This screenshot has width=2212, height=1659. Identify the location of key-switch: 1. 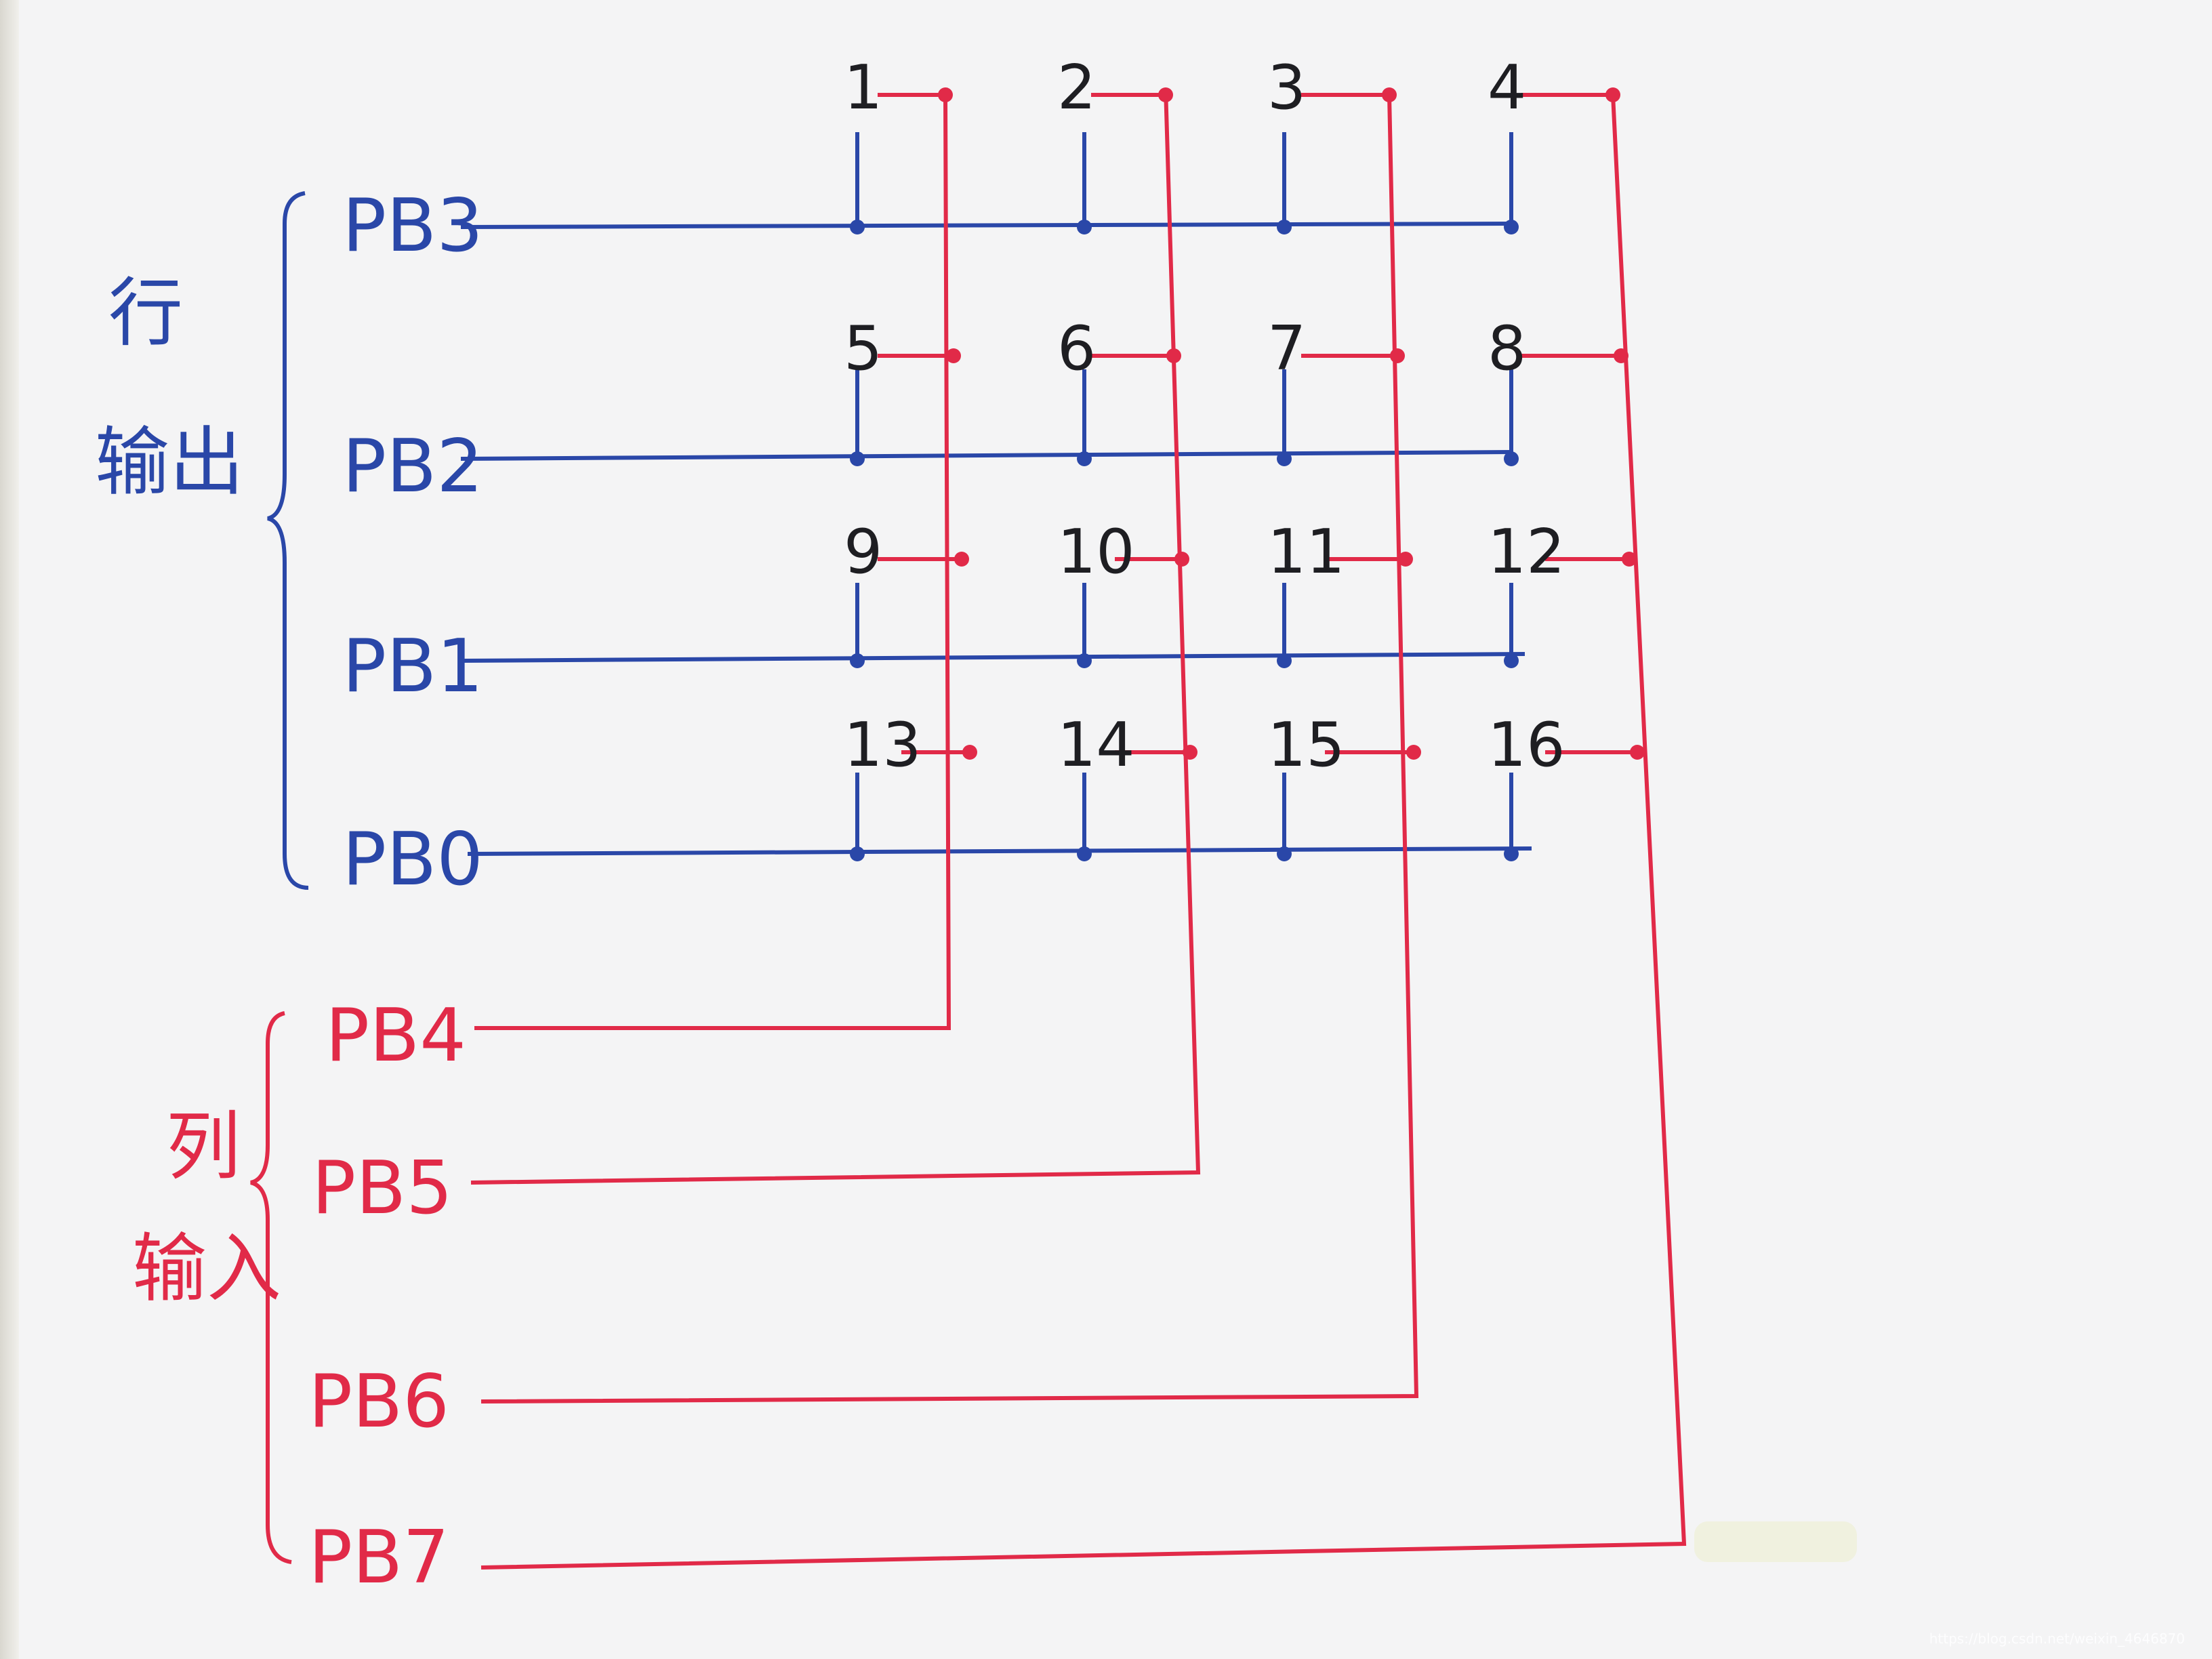
(899, 143).